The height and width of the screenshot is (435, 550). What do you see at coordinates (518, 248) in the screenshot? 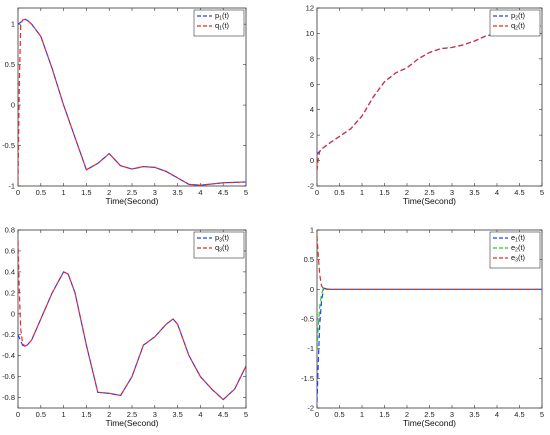
I see `legend-entry: e2(t)` at bounding box center [518, 248].